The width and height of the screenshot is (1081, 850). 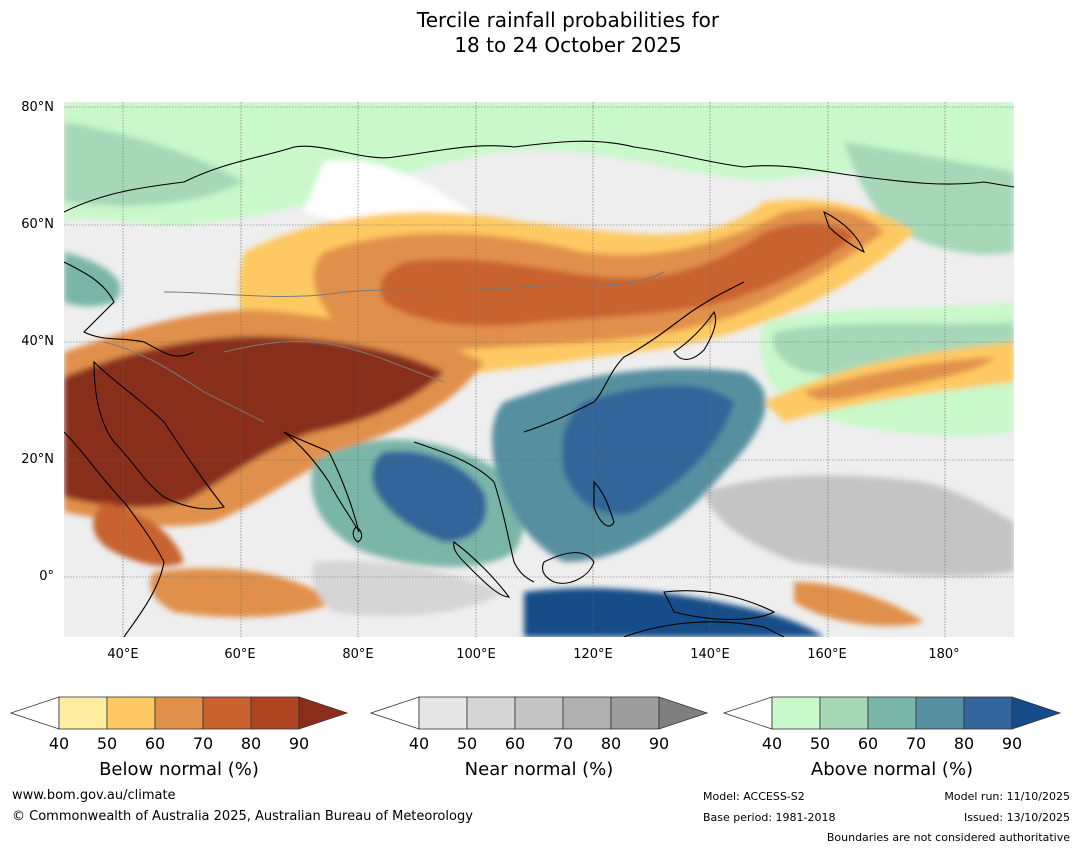 I want to click on europe-coast, so click(x=129, y=309).